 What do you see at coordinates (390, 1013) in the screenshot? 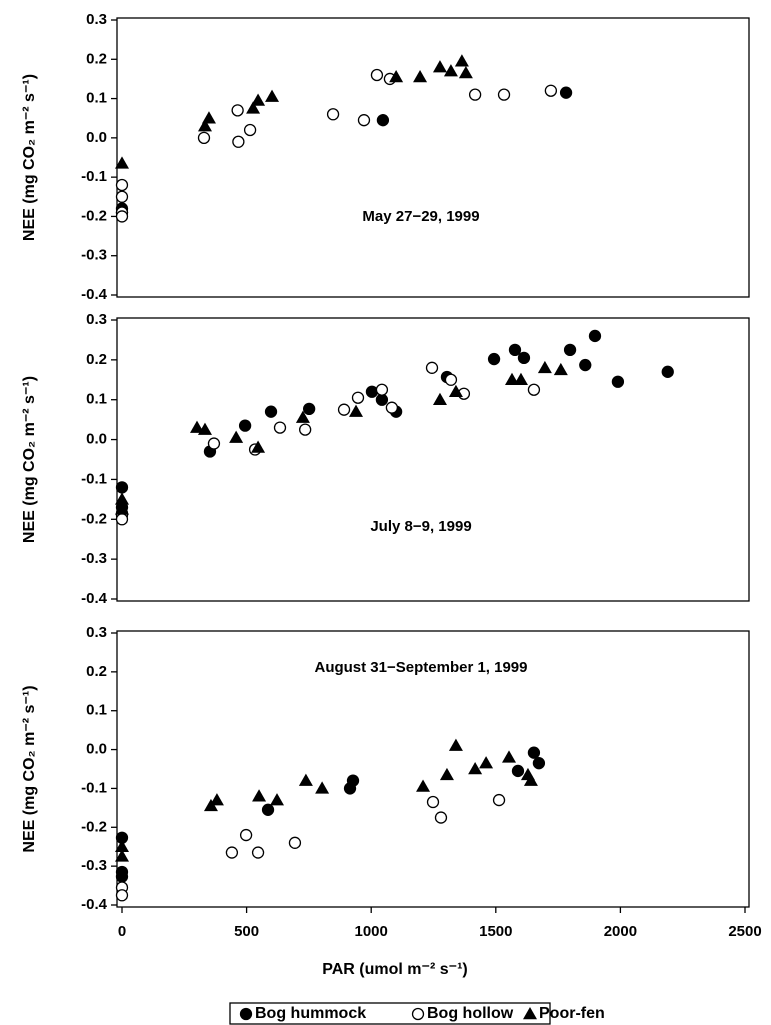
I see `legend-box` at bounding box center [390, 1013].